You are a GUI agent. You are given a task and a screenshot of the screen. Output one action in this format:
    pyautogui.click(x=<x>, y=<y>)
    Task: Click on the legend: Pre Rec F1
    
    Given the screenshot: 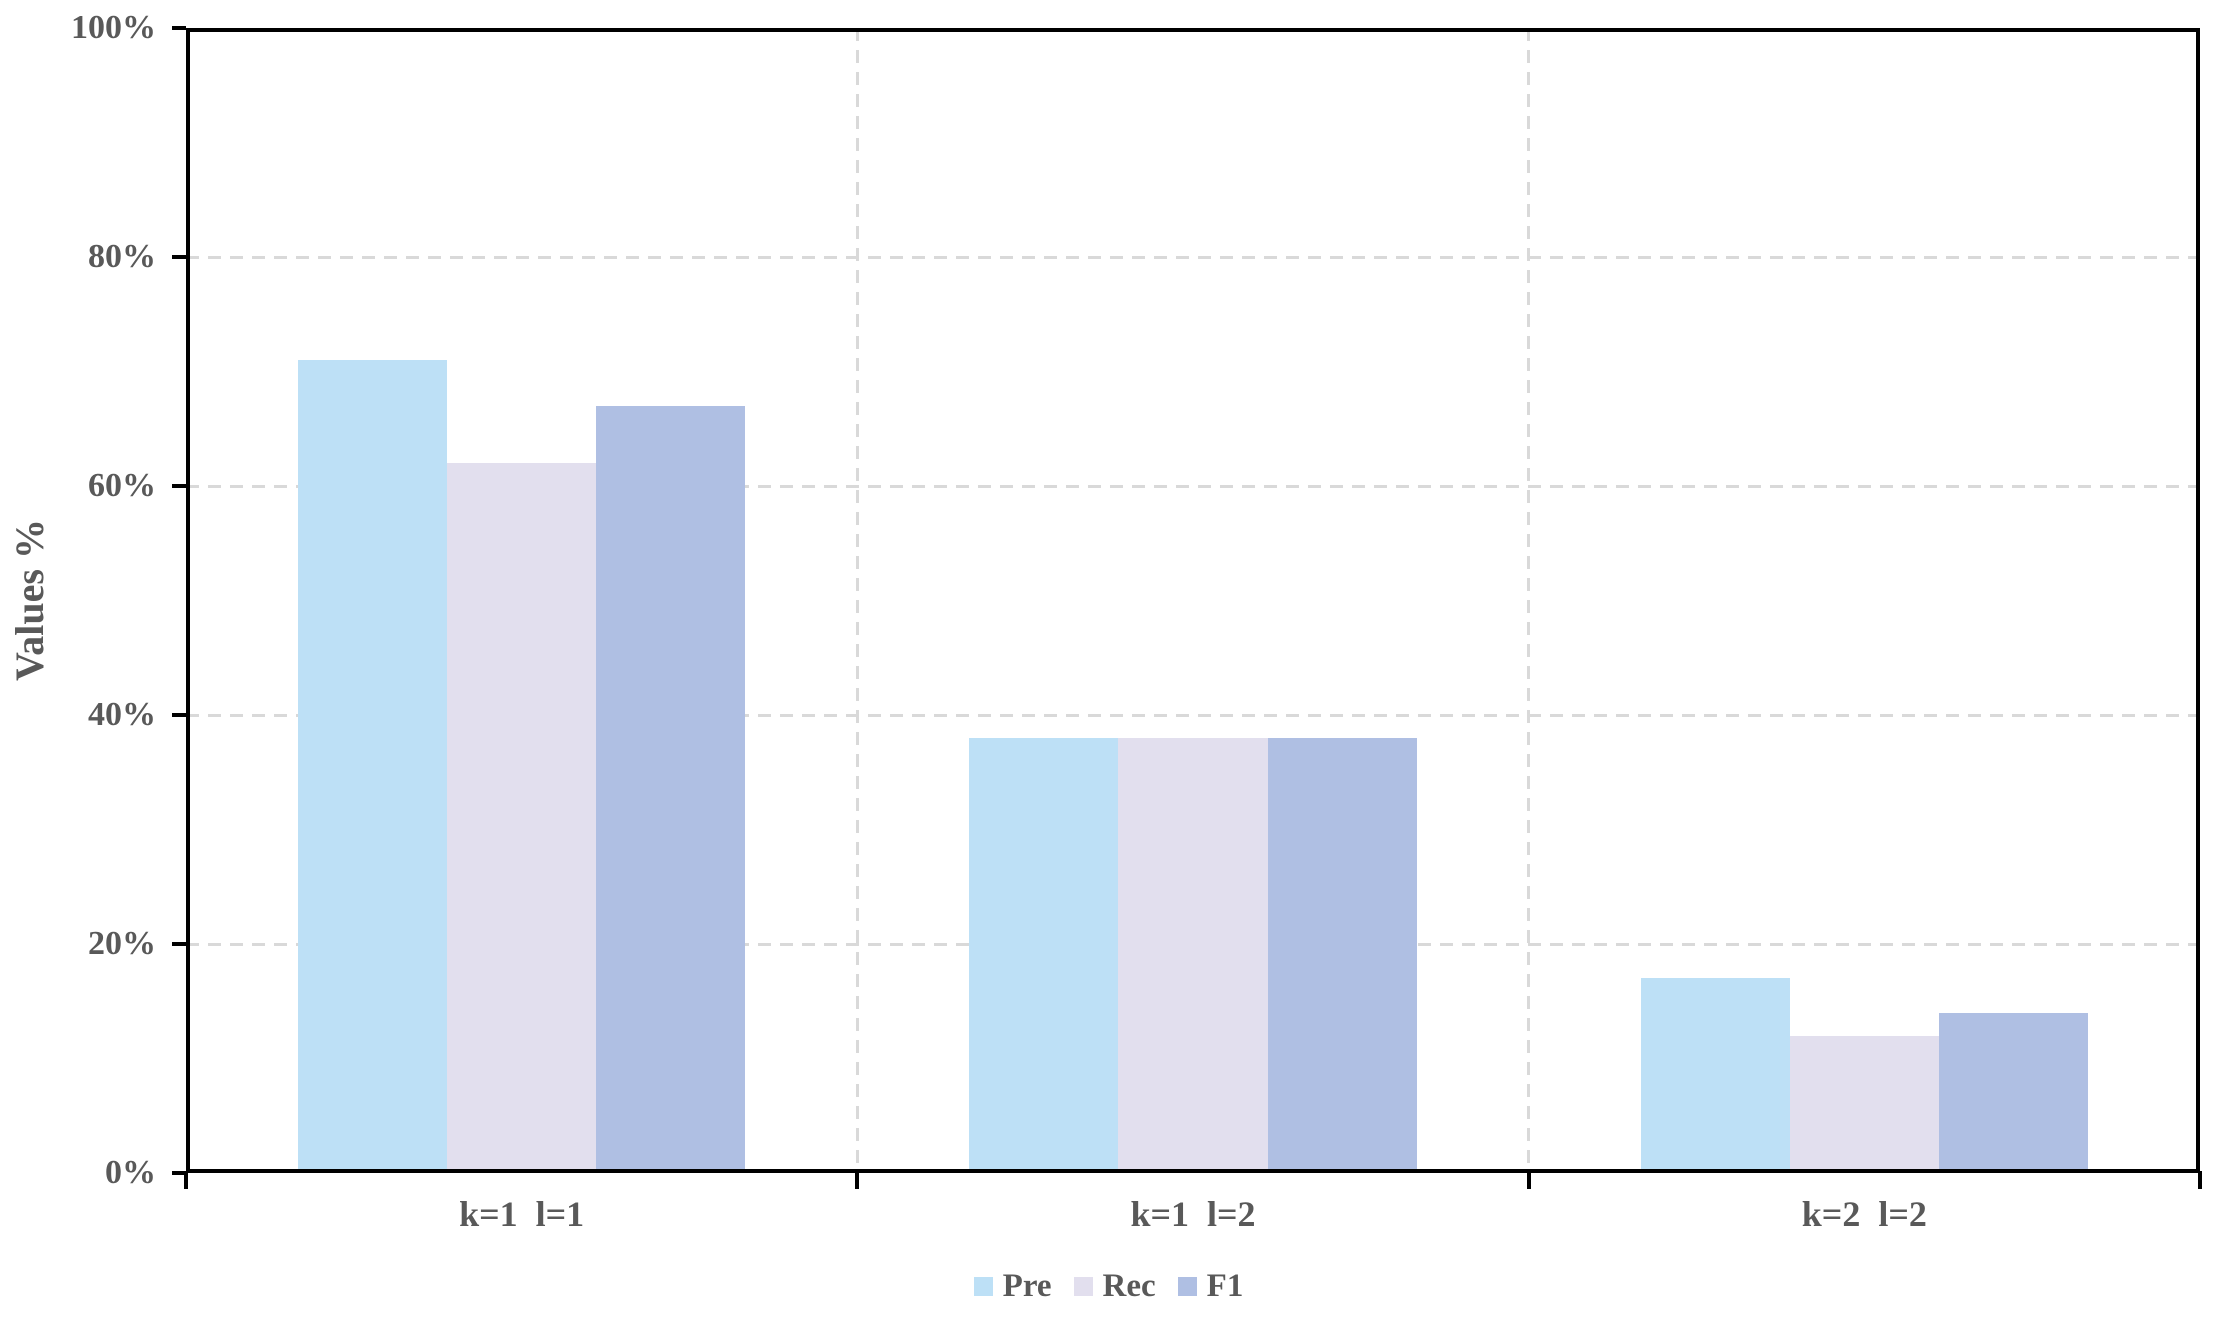 What is the action you would take?
    pyautogui.click(x=1108, y=1286)
    